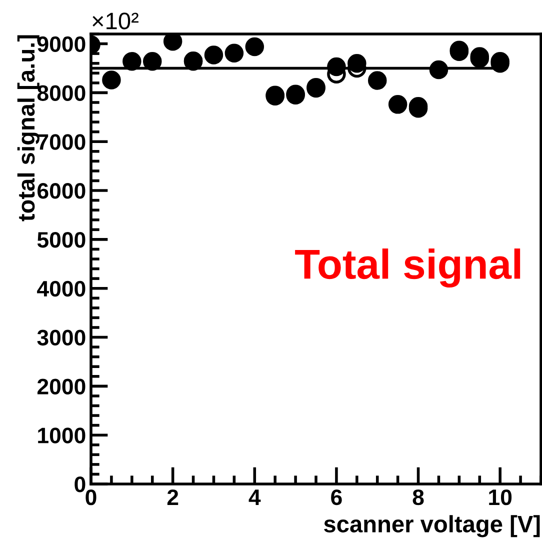 The width and height of the screenshot is (542, 555). I want to click on x-tick-label: 10, so click(500, 497).